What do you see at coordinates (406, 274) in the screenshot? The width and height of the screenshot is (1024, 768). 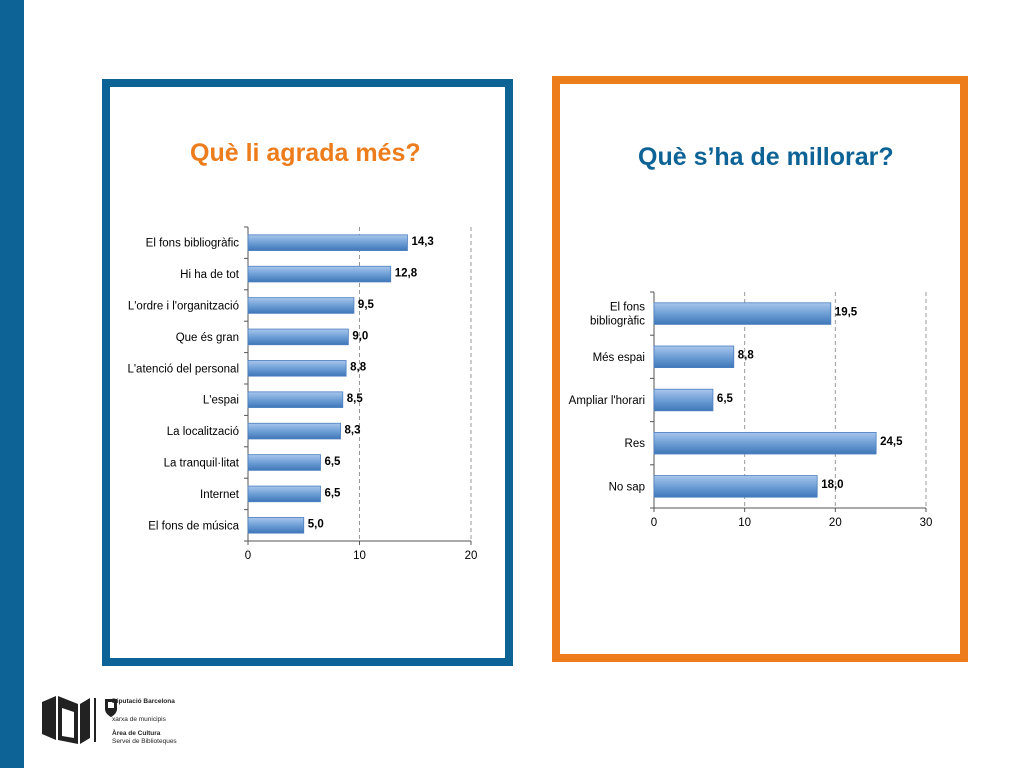 I see `data-label: 12,8` at bounding box center [406, 274].